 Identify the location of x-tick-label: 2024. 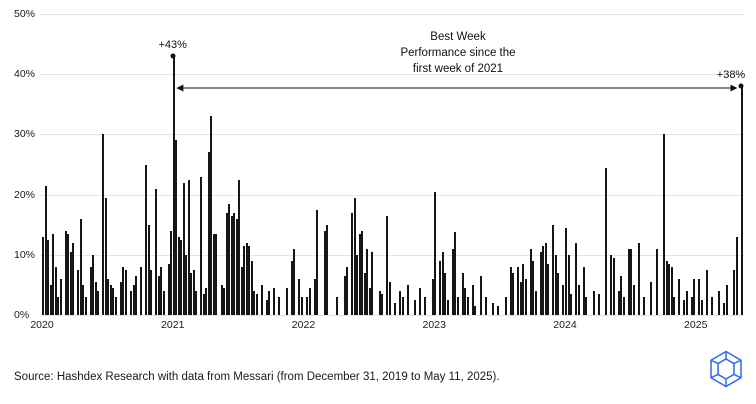
(565, 325).